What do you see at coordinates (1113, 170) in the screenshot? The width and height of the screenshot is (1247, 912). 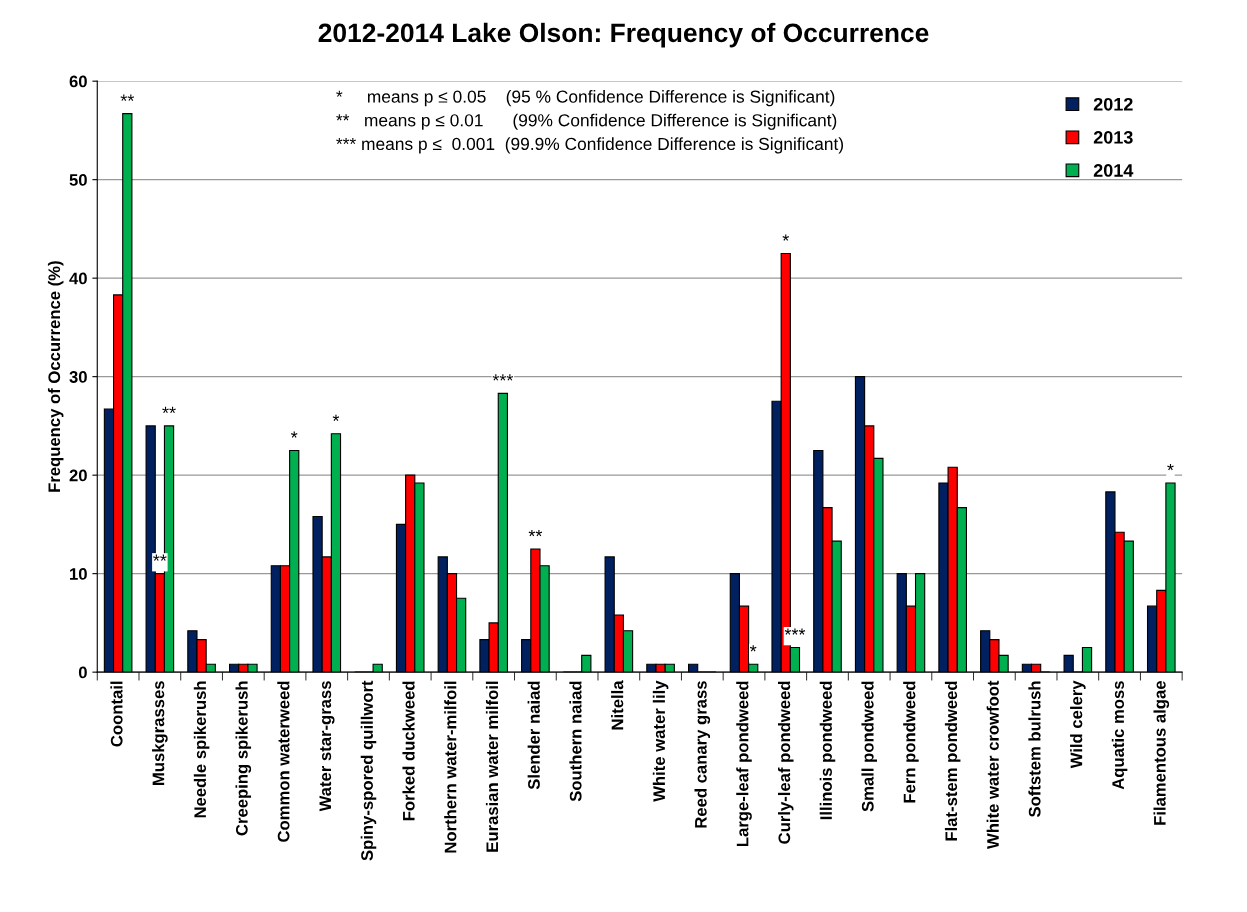 I see `legend-label: 2014` at bounding box center [1113, 170].